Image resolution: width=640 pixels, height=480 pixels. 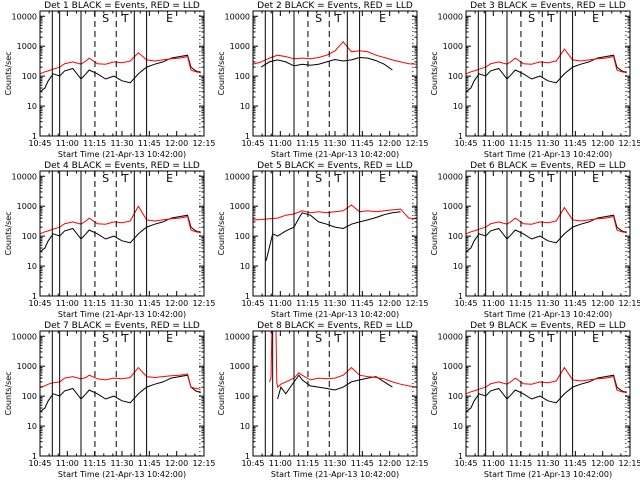 I want to click on panel-title: Det 2 BLACK = Events, RED = LLD, so click(x=335, y=6).